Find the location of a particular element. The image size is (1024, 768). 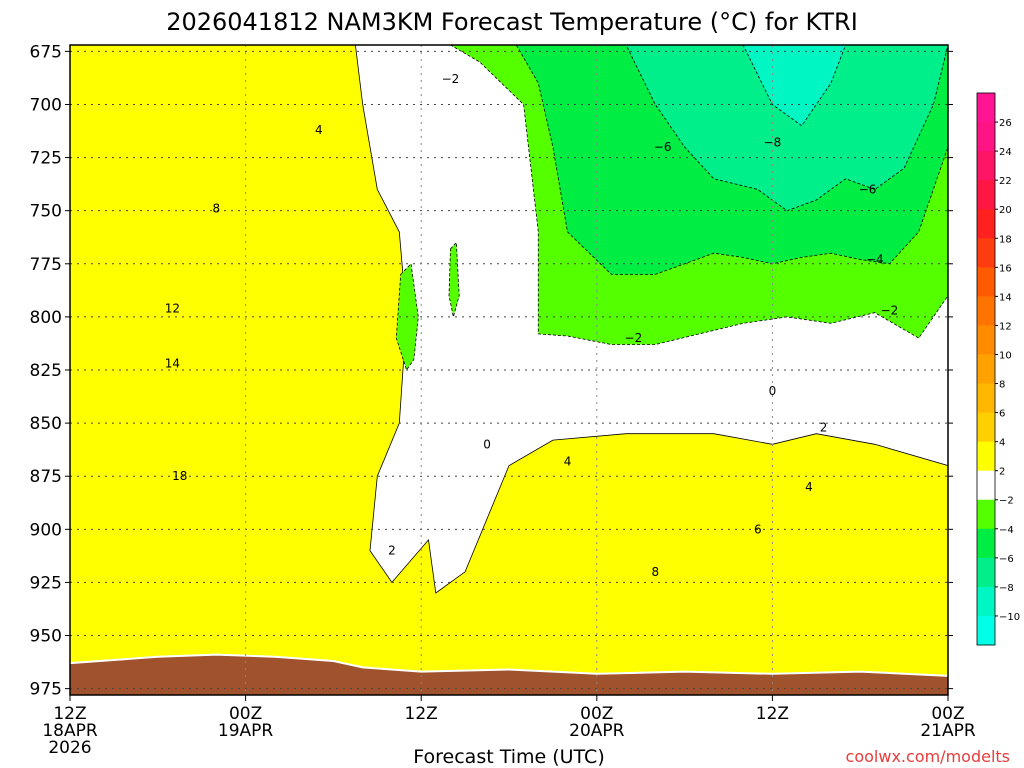

colorbar: 26 24 22 20 18 16 14 12 10 8 6 4 2 −2 −4 −6 −8 −10 is located at coordinates (998, 369).